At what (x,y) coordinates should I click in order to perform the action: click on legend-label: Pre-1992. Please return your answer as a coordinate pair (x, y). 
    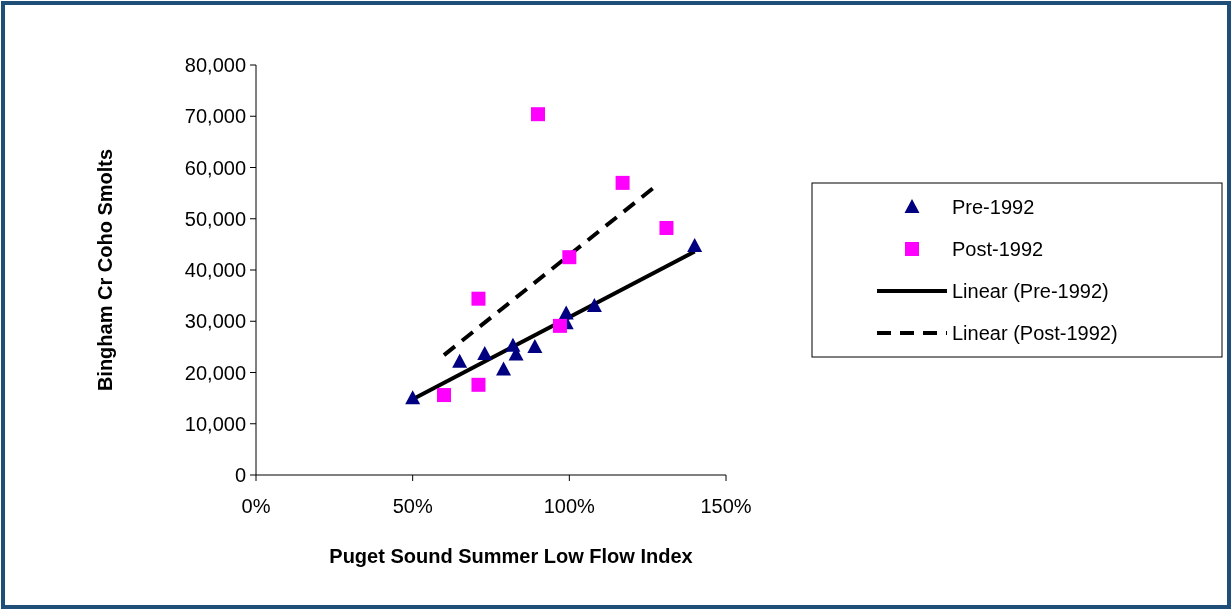
    Looking at the image, I should click on (993, 207).